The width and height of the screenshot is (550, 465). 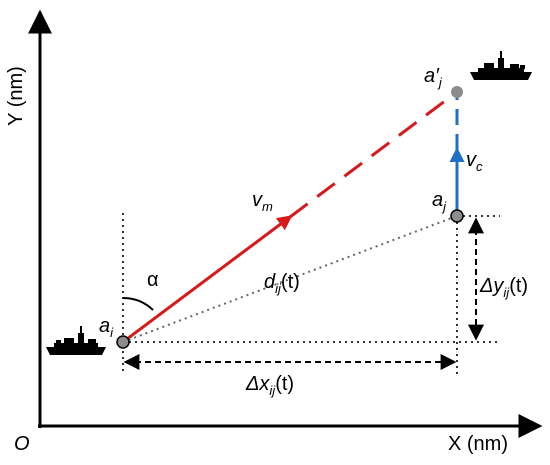 I want to click on target-velocity-label: vc, so click(x=474, y=161).